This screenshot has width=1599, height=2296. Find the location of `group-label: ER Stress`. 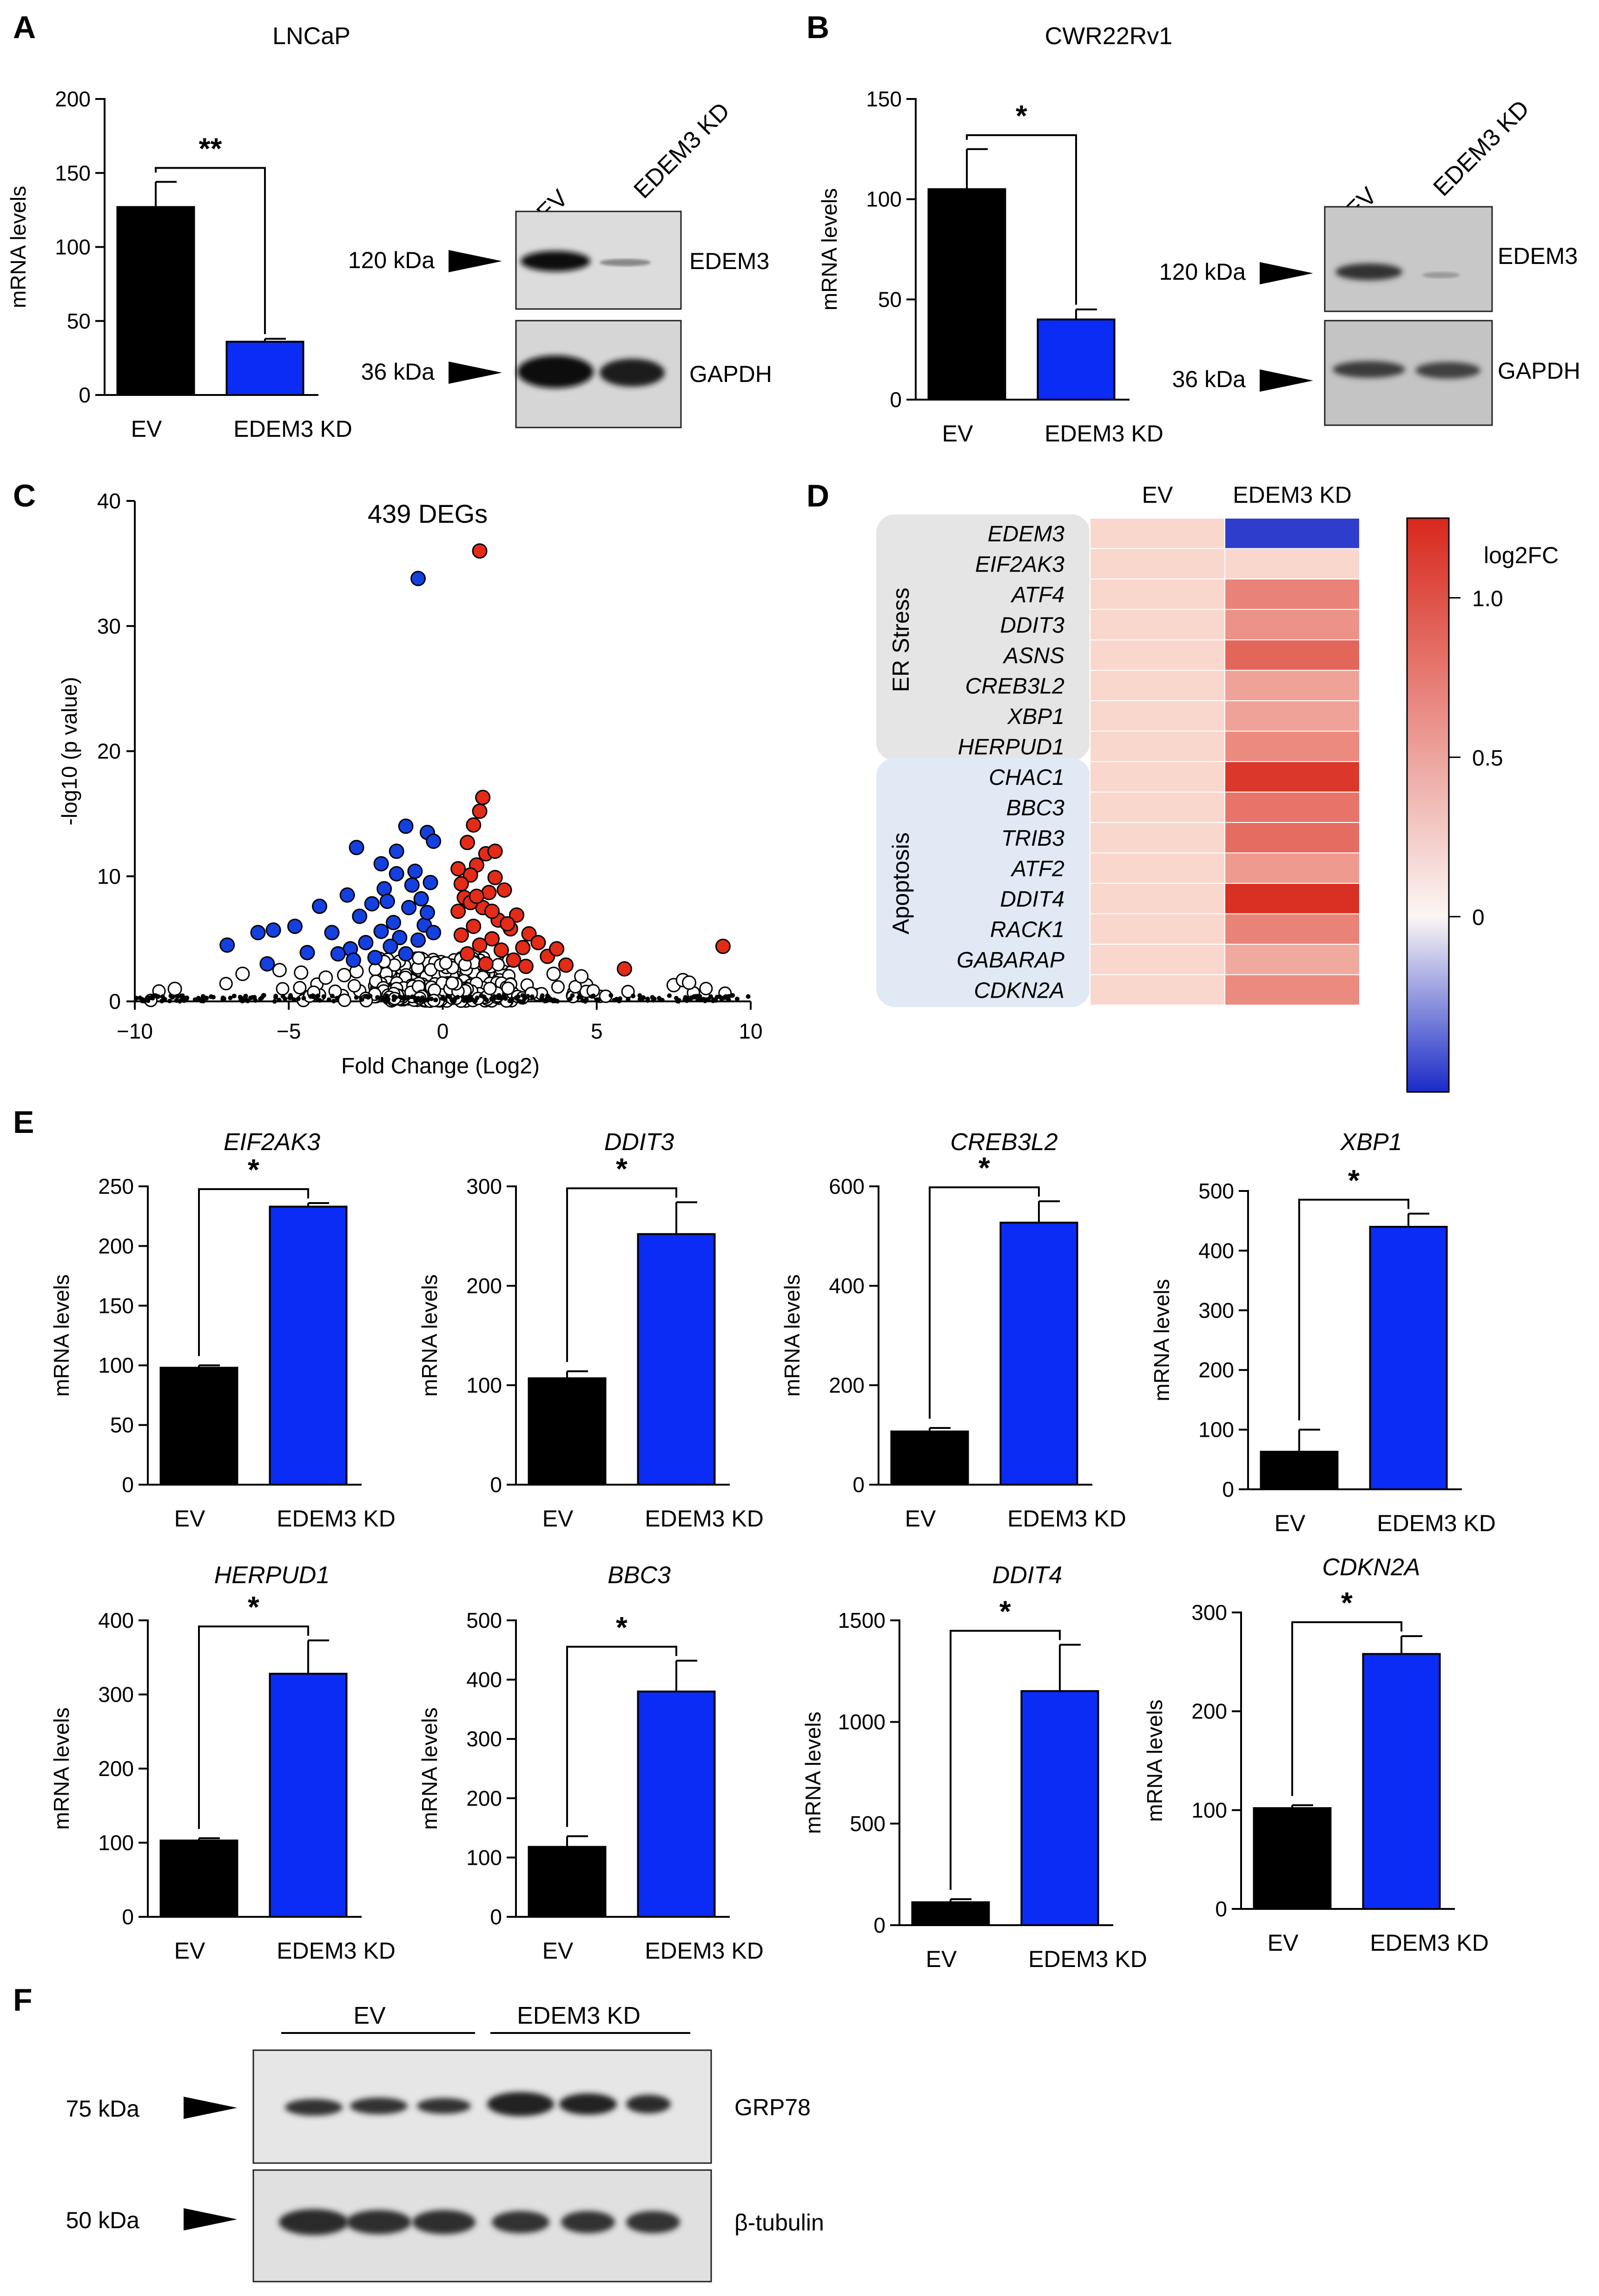

group-label: ER Stress is located at coordinates (901, 639).